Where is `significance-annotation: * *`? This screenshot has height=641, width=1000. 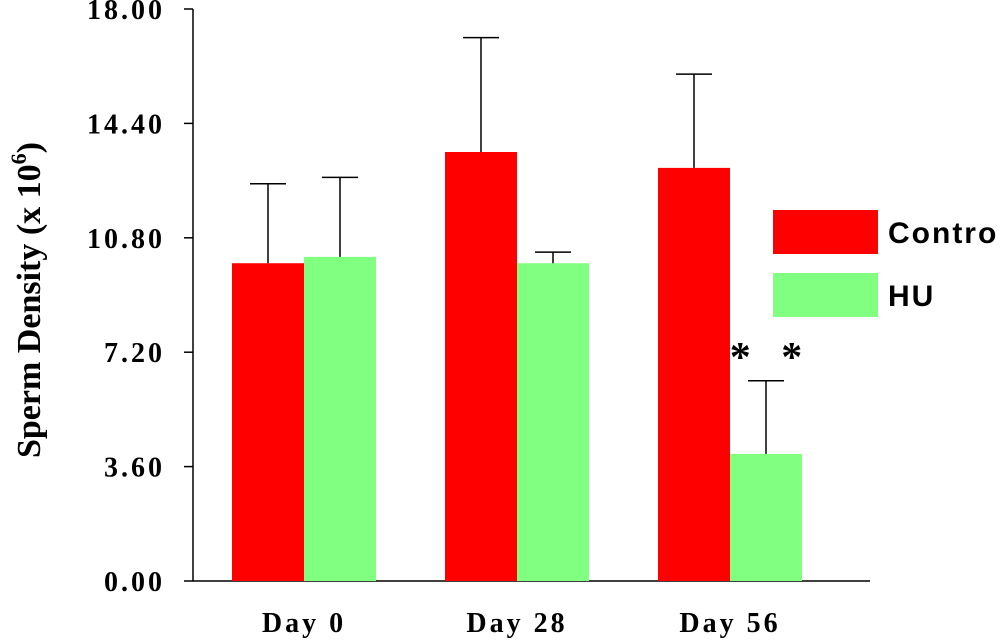 significance-annotation: * * is located at coordinates (771, 358).